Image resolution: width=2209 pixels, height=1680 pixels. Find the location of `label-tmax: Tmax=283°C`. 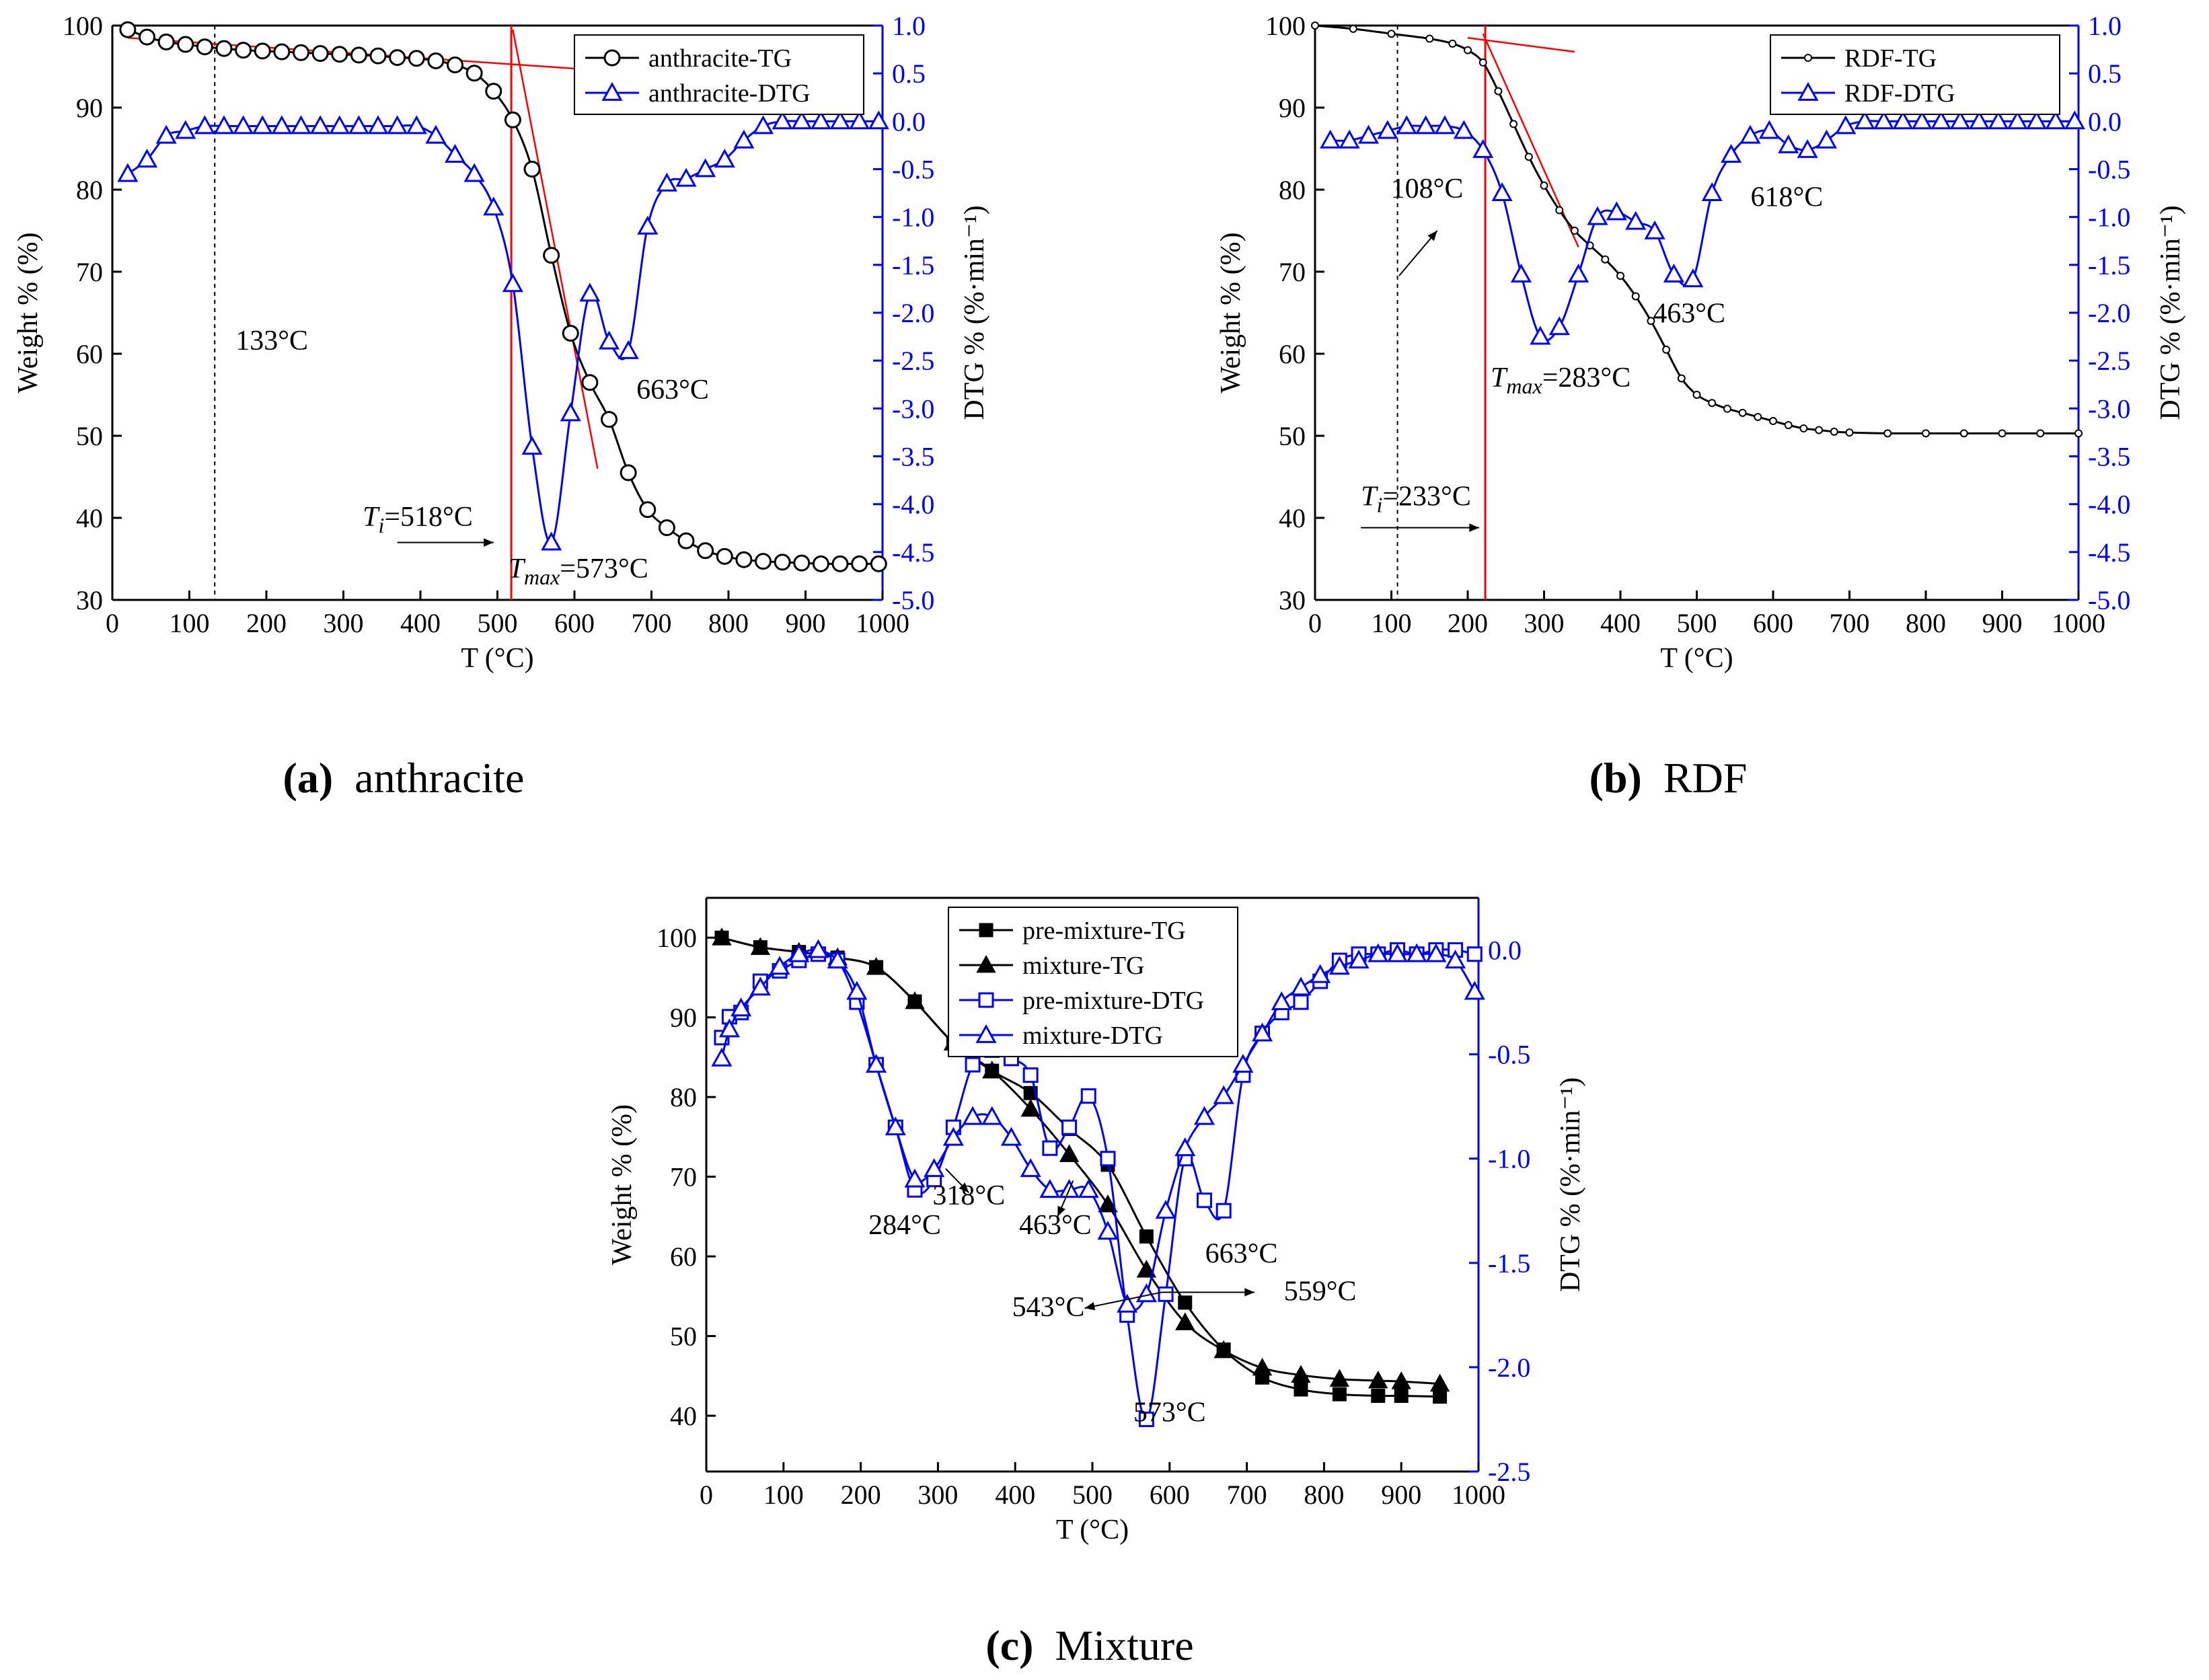

label-tmax: Tmax=283°C is located at coordinates (1561, 380).